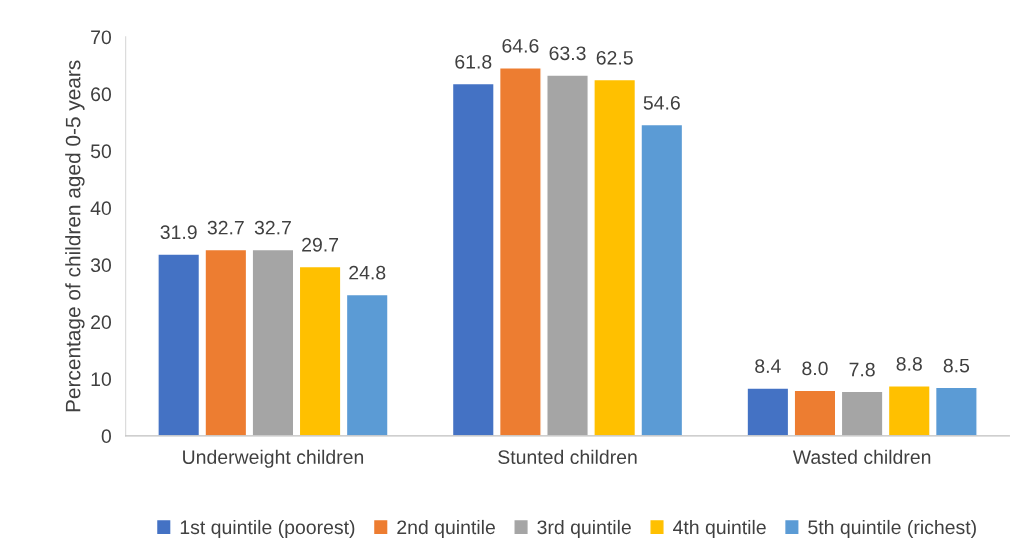  Describe the element at coordinates (909, 363) in the screenshot. I see `data-label: 8.8` at that location.